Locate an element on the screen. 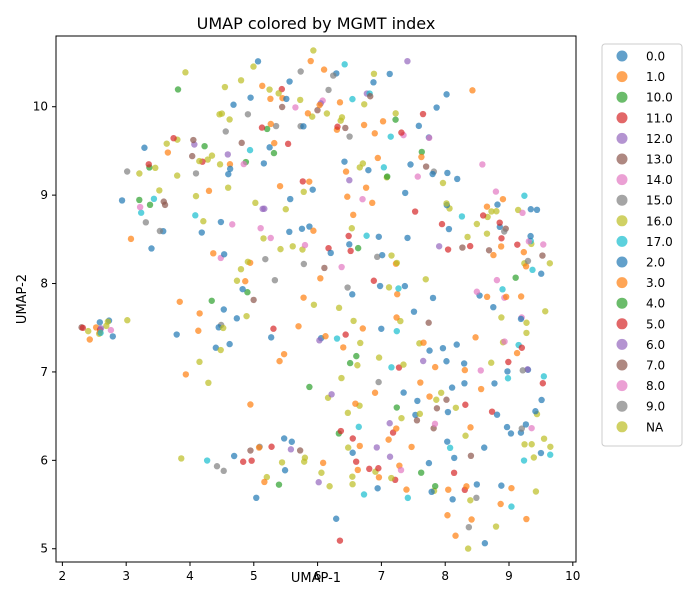 Image resolution: width=700 pixels, height=604 pixels. x-tick-label: 8 is located at coordinates (445, 576).